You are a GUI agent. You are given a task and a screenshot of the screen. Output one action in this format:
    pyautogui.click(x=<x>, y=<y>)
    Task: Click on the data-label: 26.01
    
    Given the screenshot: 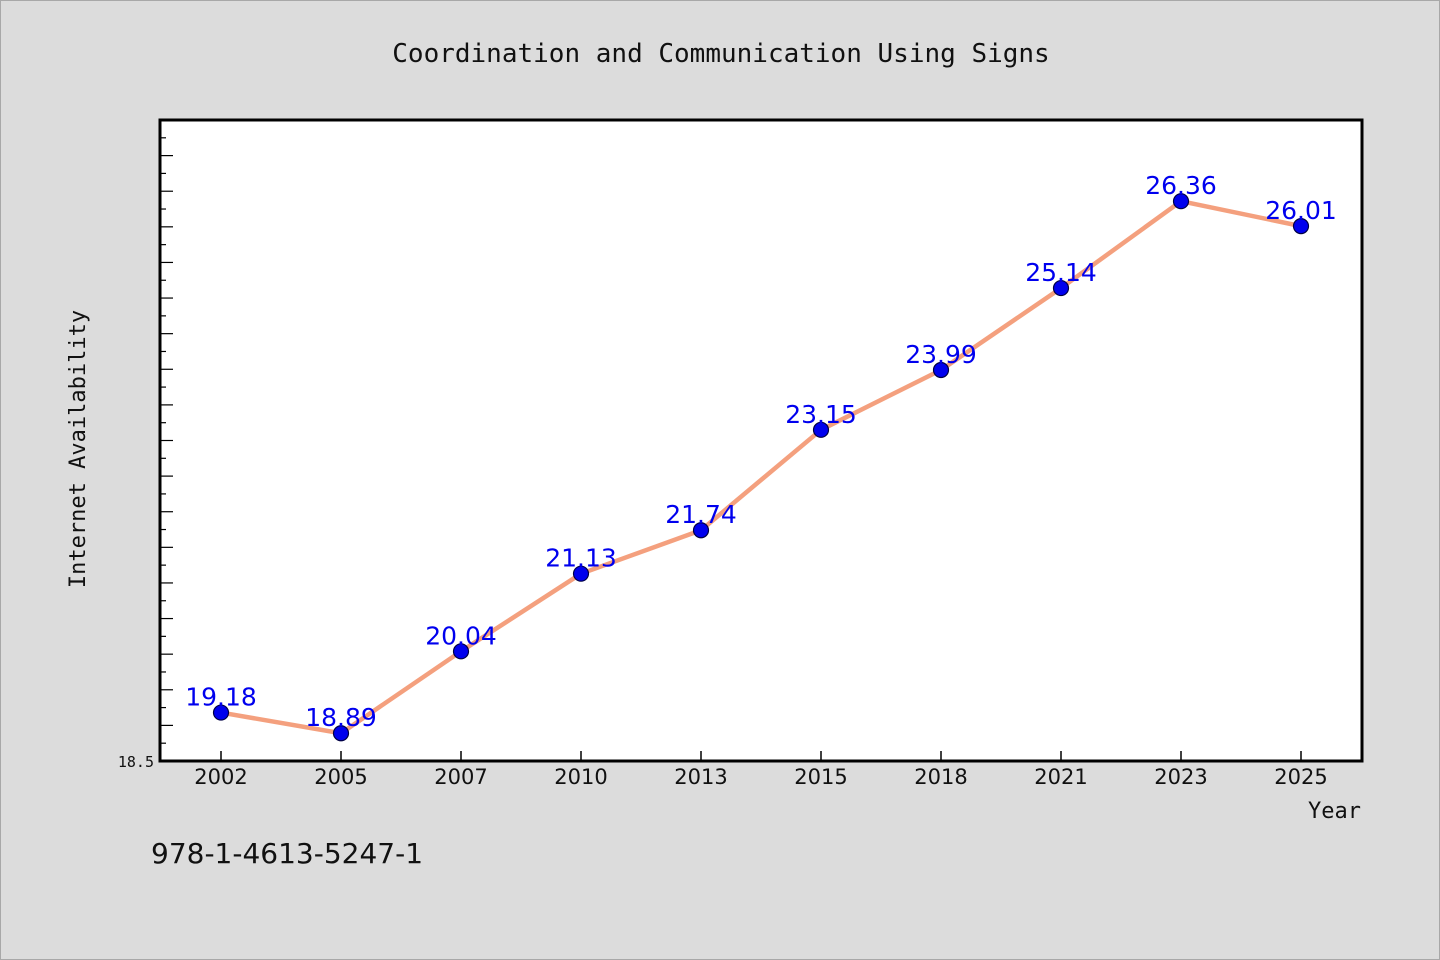 What is the action you would take?
    pyautogui.click(x=1301, y=210)
    